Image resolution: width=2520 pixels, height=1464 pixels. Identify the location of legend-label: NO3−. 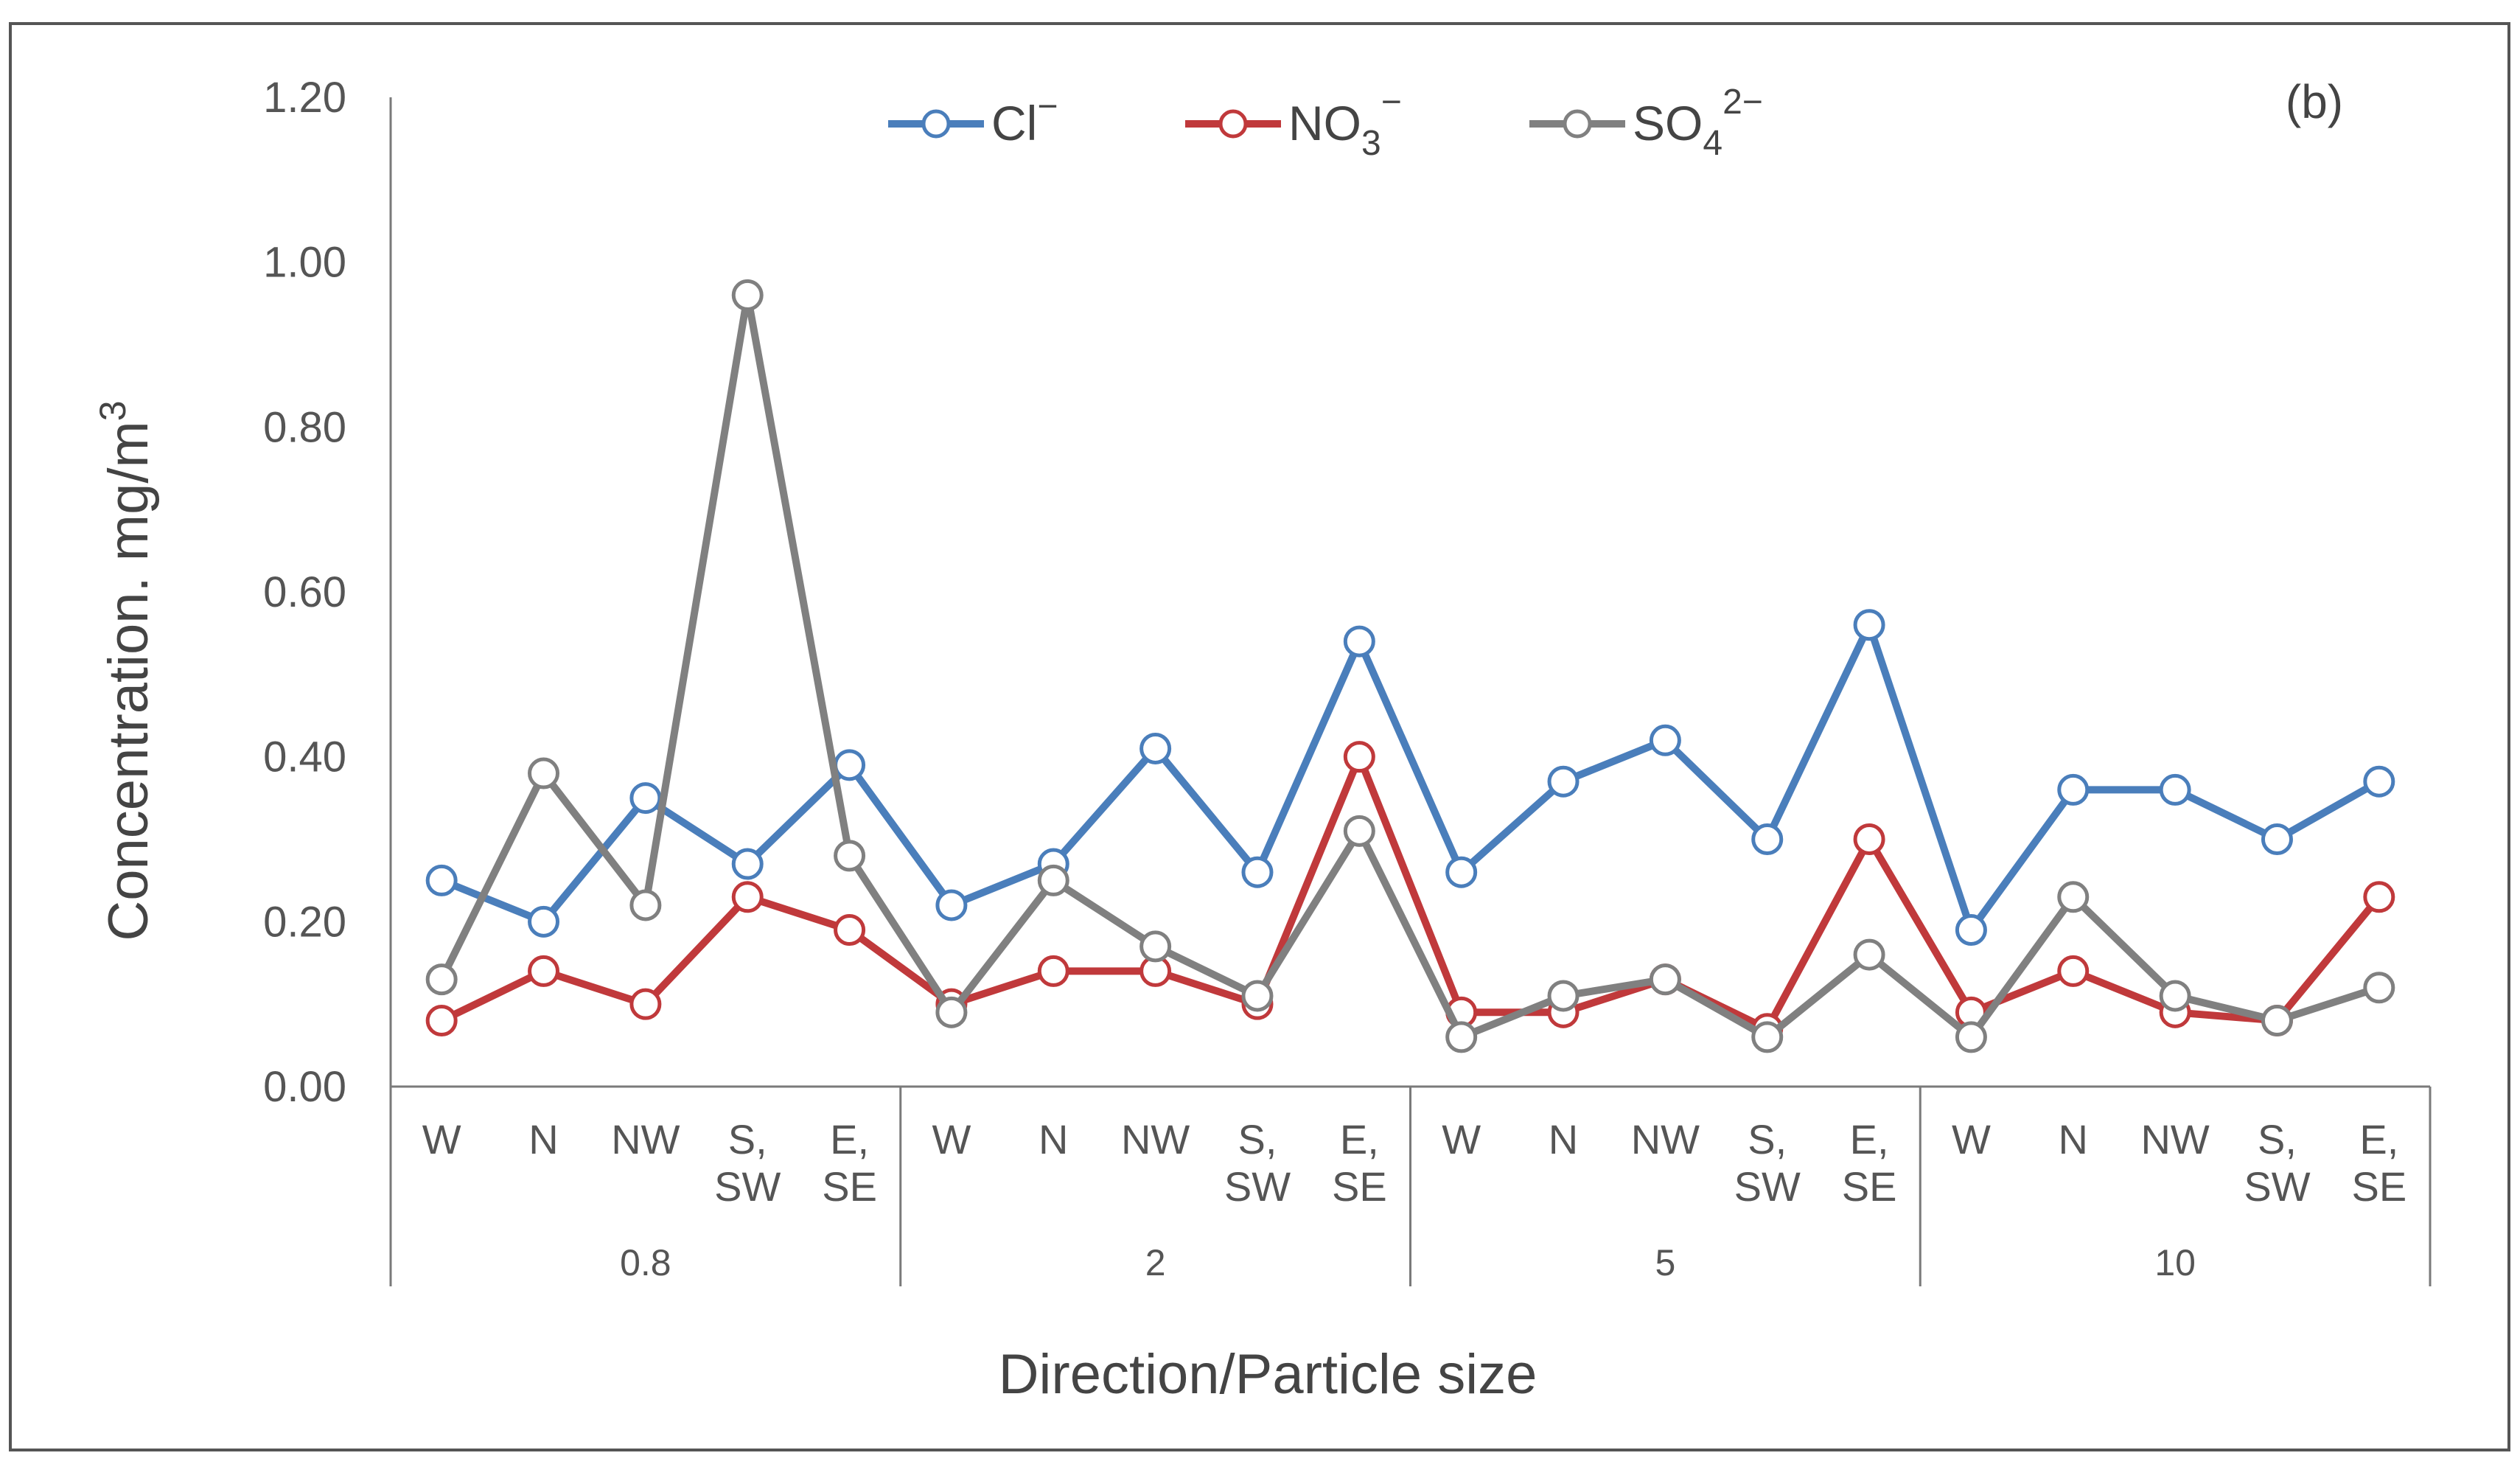
(1345, 123).